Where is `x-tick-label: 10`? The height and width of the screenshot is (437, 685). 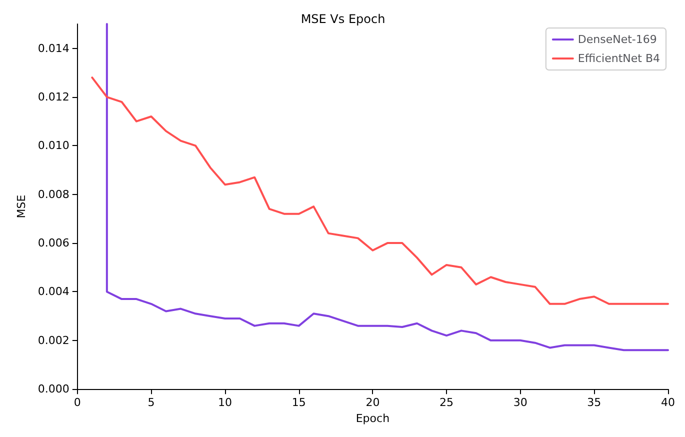
x-tick-label: 10 is located at coordinates (225, 403).